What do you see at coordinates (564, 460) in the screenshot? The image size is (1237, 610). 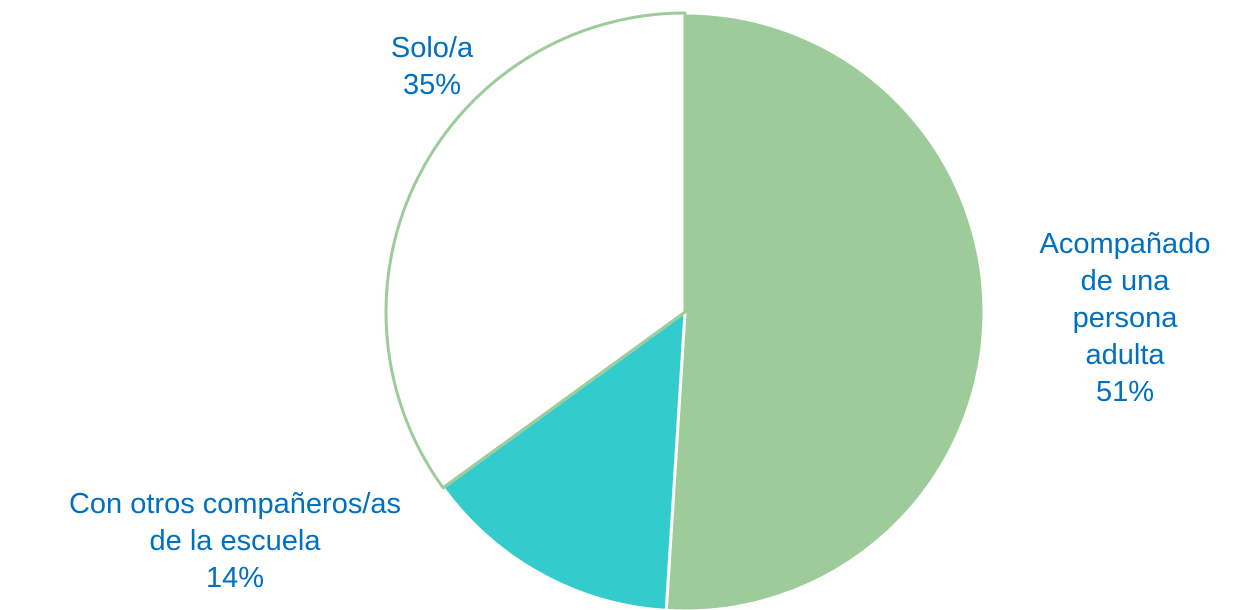 I see `pie-slice` at bounding box center [564, 460].